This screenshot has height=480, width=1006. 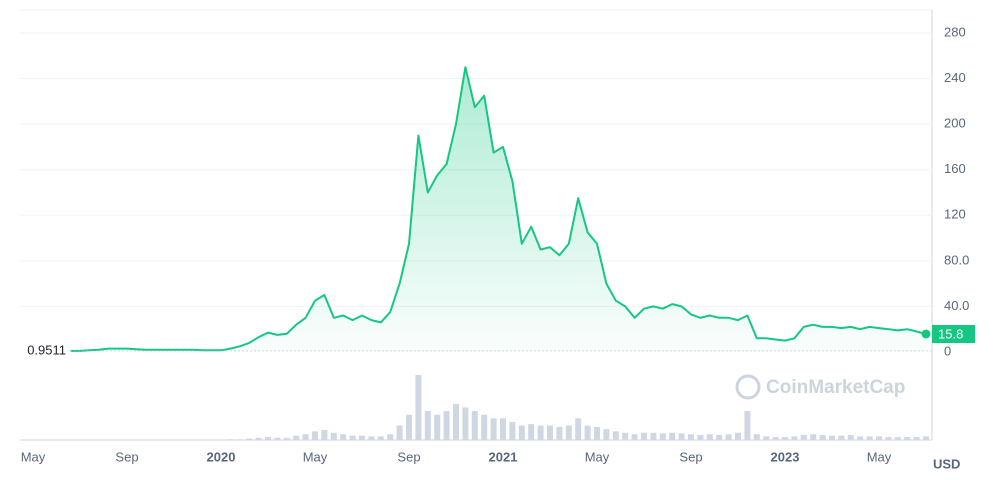 What do you see at coordinates (503, 456) in the screenshot?
I see `x-tick-label: 2021` at bounding box center [503, 456].